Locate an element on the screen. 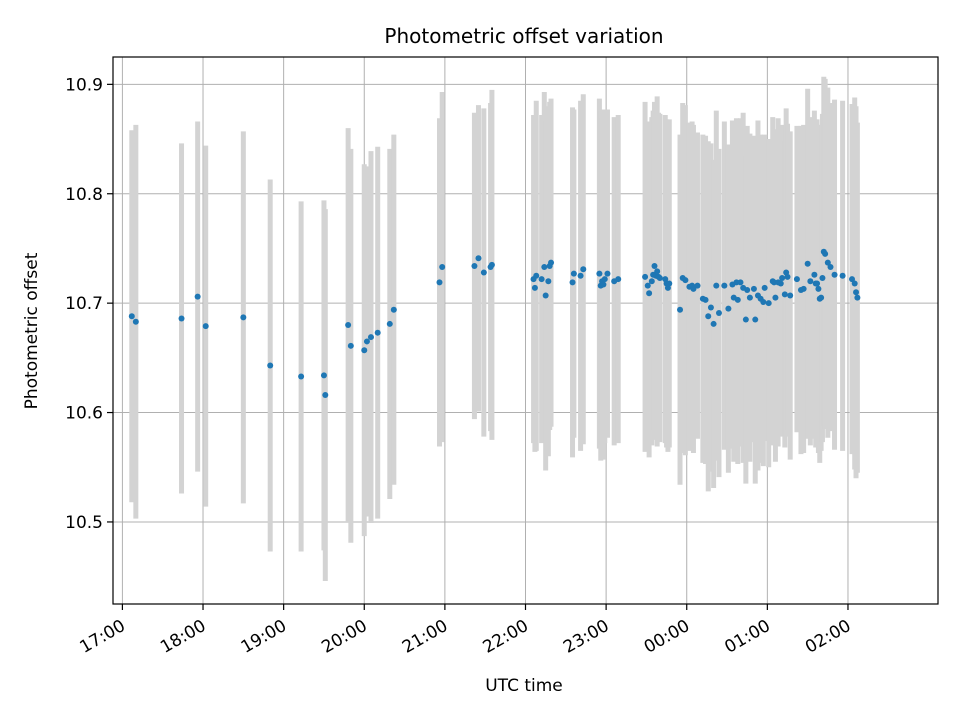 This screenshot has height=720, width=960. y-tick-label: 10.6 is located at coordinates (84, 414).